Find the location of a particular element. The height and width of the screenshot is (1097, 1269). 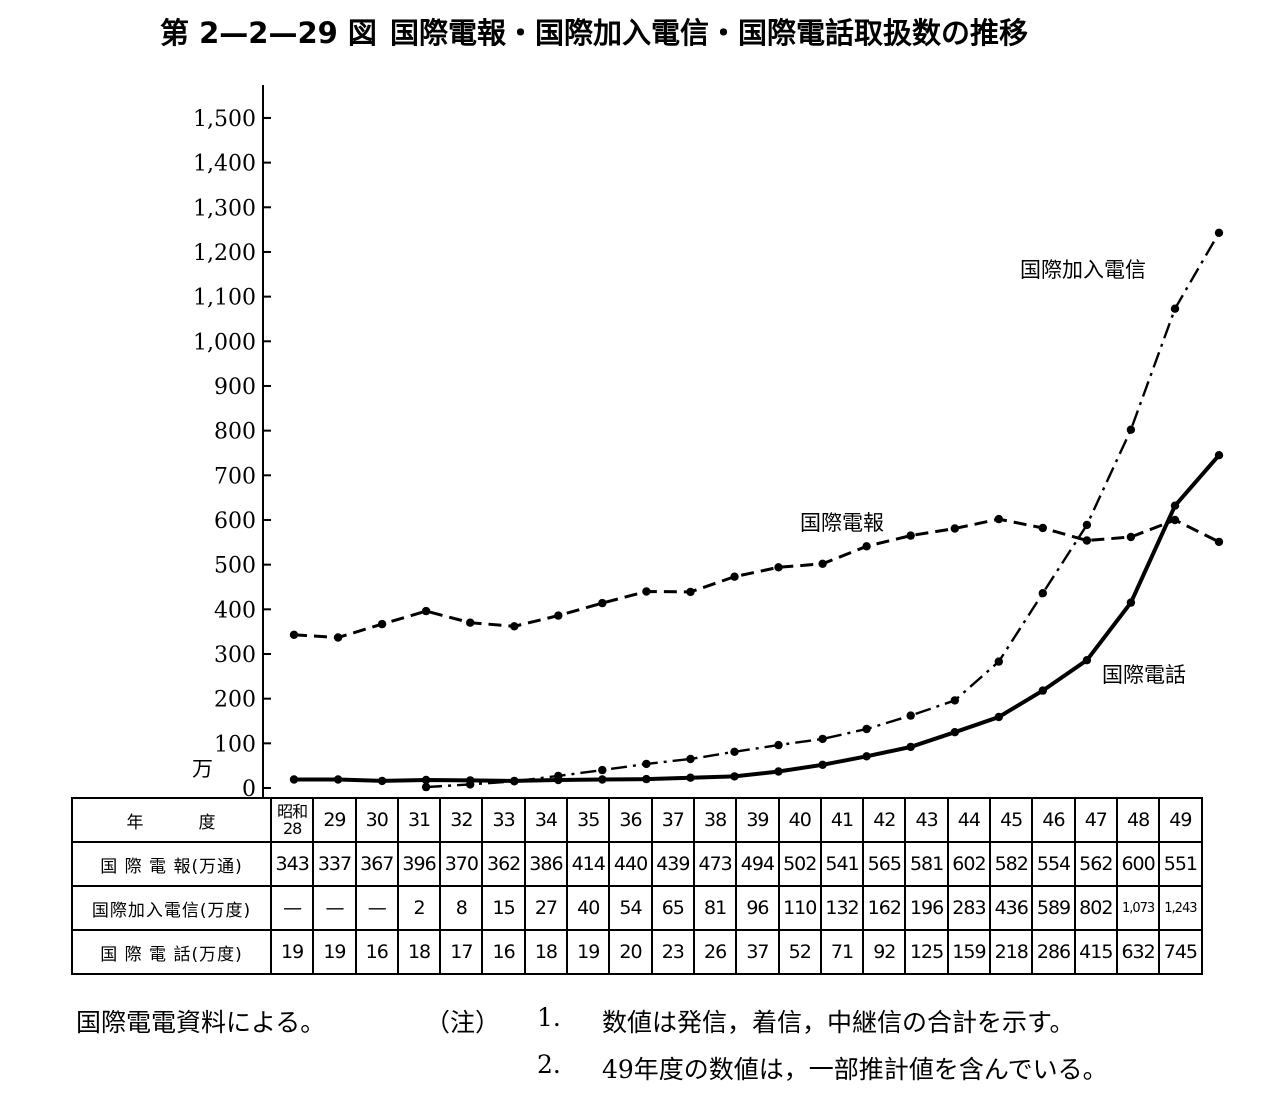

y-tick-label: 0 is located at coordinates (249, 788).